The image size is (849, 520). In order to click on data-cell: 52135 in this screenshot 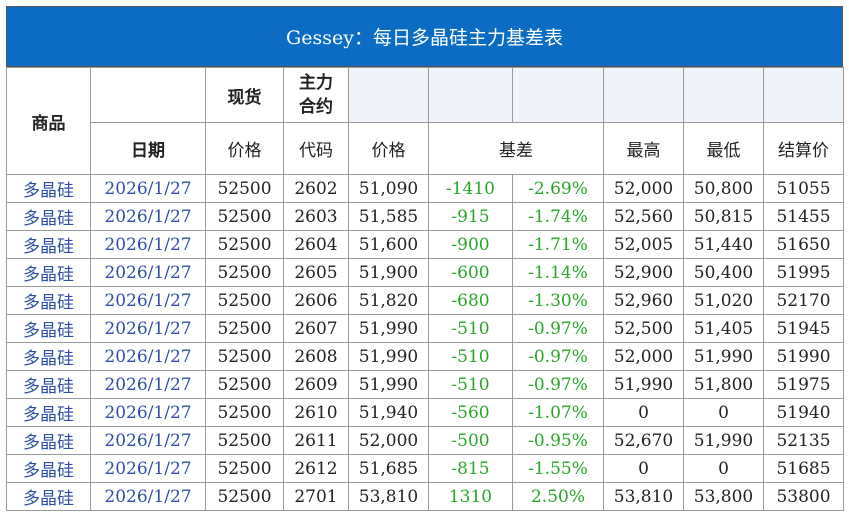, I will do `click(803, 440)`.